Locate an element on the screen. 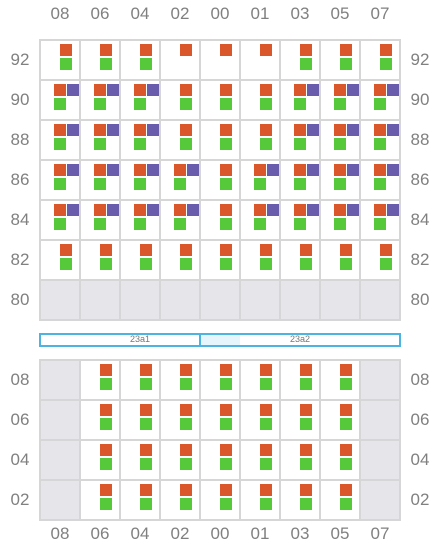 This screenshot has height=560, width=440. top-block-row-label-right: 92 is located at coordinates (420, 59).